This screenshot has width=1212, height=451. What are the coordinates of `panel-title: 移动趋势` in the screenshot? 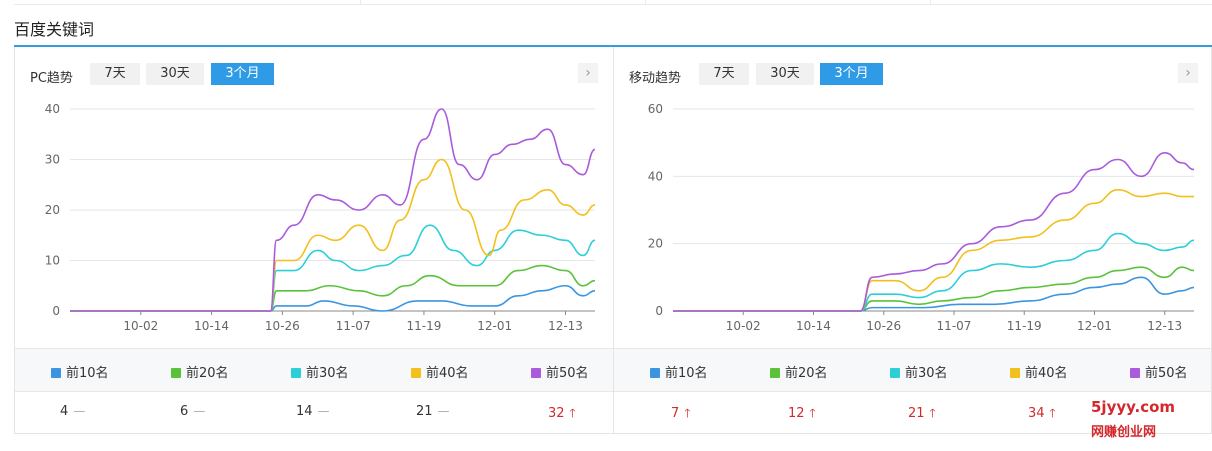 It's located at (655, 78).